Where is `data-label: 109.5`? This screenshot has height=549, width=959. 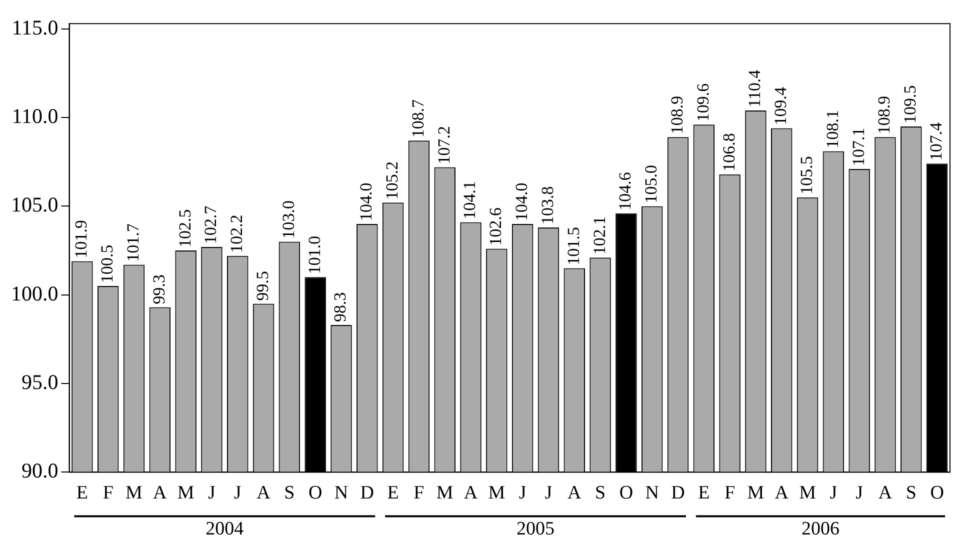
data-label: 109.5 is located at coordinates (910, 104).